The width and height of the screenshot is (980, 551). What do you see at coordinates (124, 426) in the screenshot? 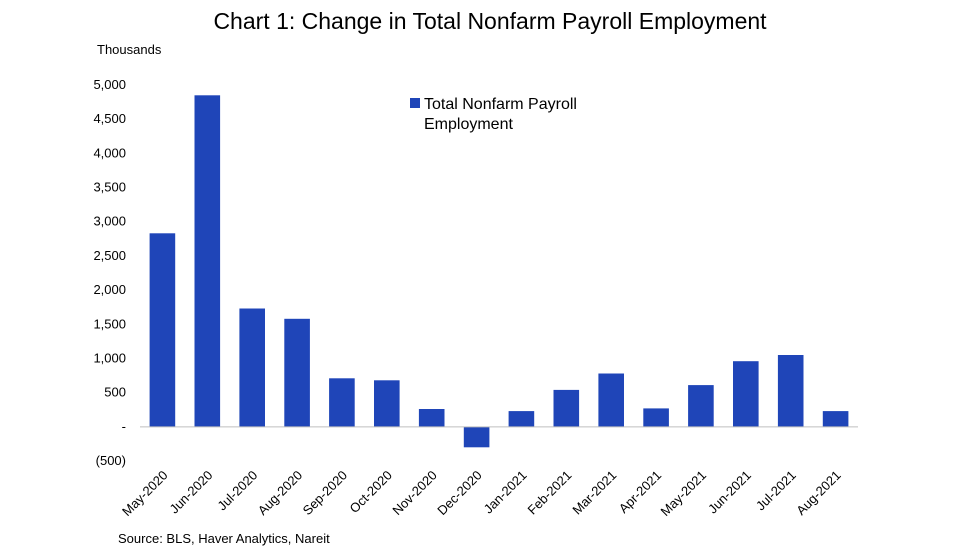
I see `y-tick-label: -` at bounding box center [124, 426].